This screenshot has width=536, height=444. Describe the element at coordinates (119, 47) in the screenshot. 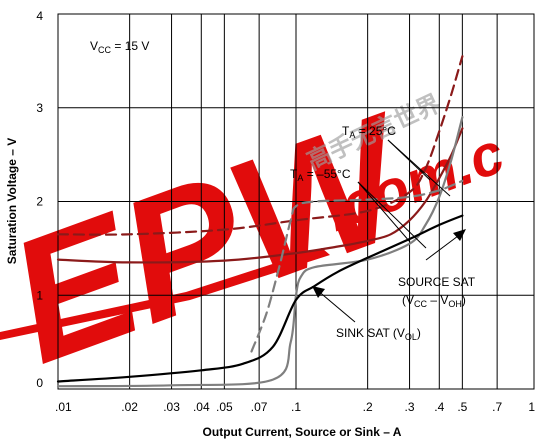

I see `vcc-annotation: VCC = 15 V` at that location.